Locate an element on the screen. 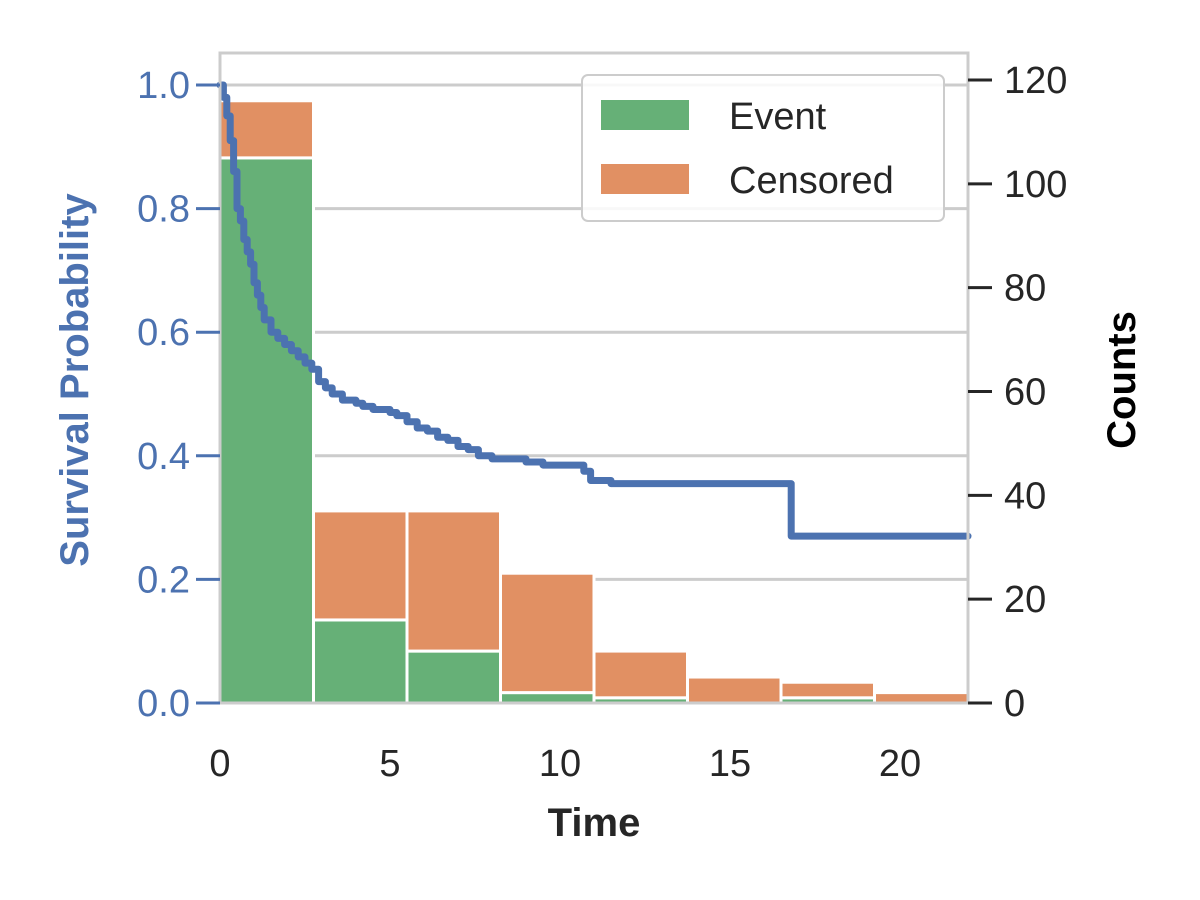 The image size is (1200, 900). right-axis: 0 20 40 60 80 100 120 is located at coordinates (1017, 392).